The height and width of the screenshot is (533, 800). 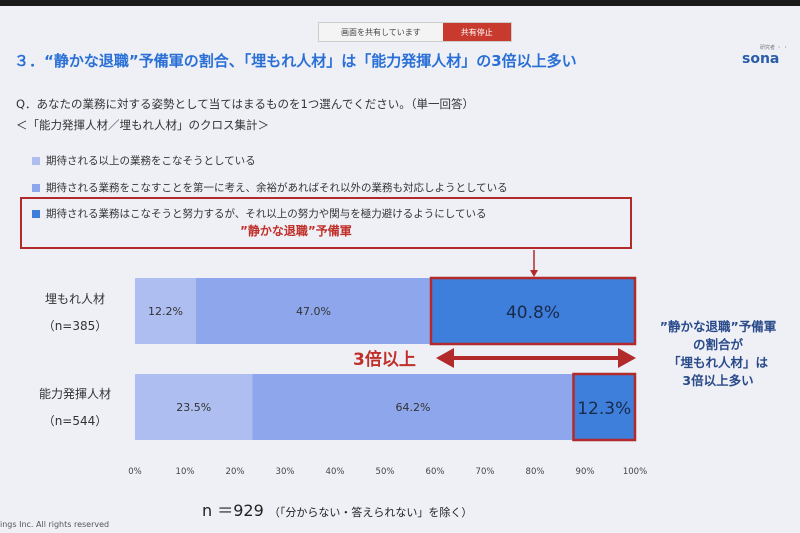 What do you see at coordinates (384, 360) in the screenshot?
I see `comparison-label: 3倍以上` at bounding box center [384, 360].